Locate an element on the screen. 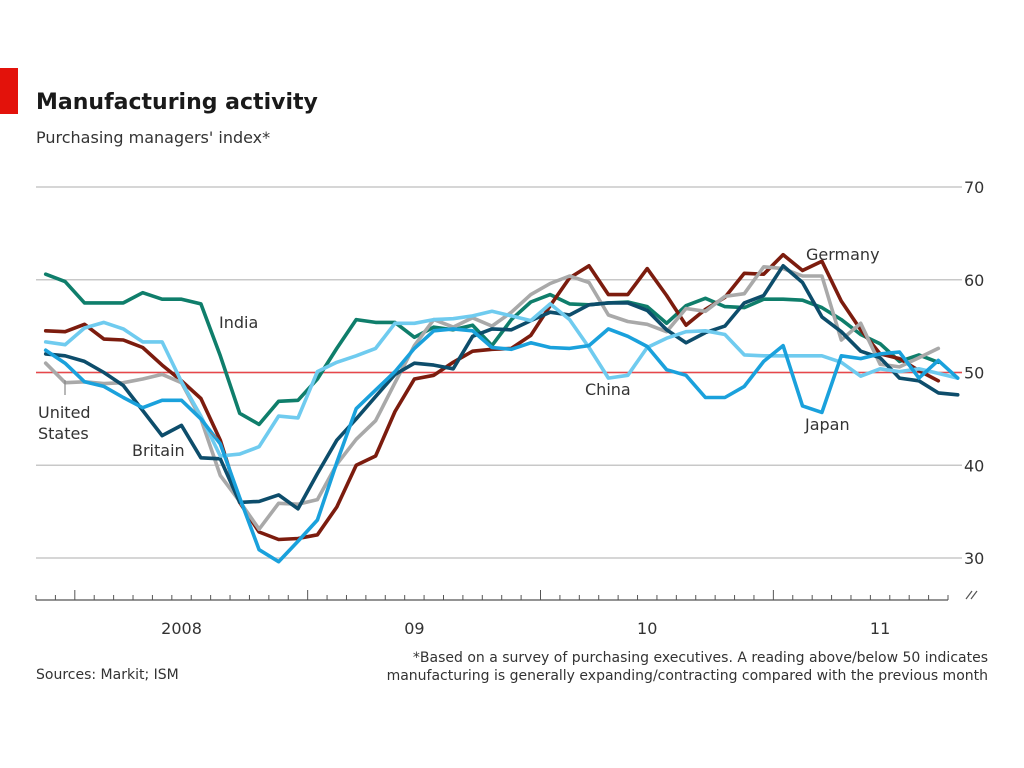 Image resolution: width=1024 pixels, height=768 pixels. y-axis: 30 40 50 60 70 is located at coordinates (974, 373).